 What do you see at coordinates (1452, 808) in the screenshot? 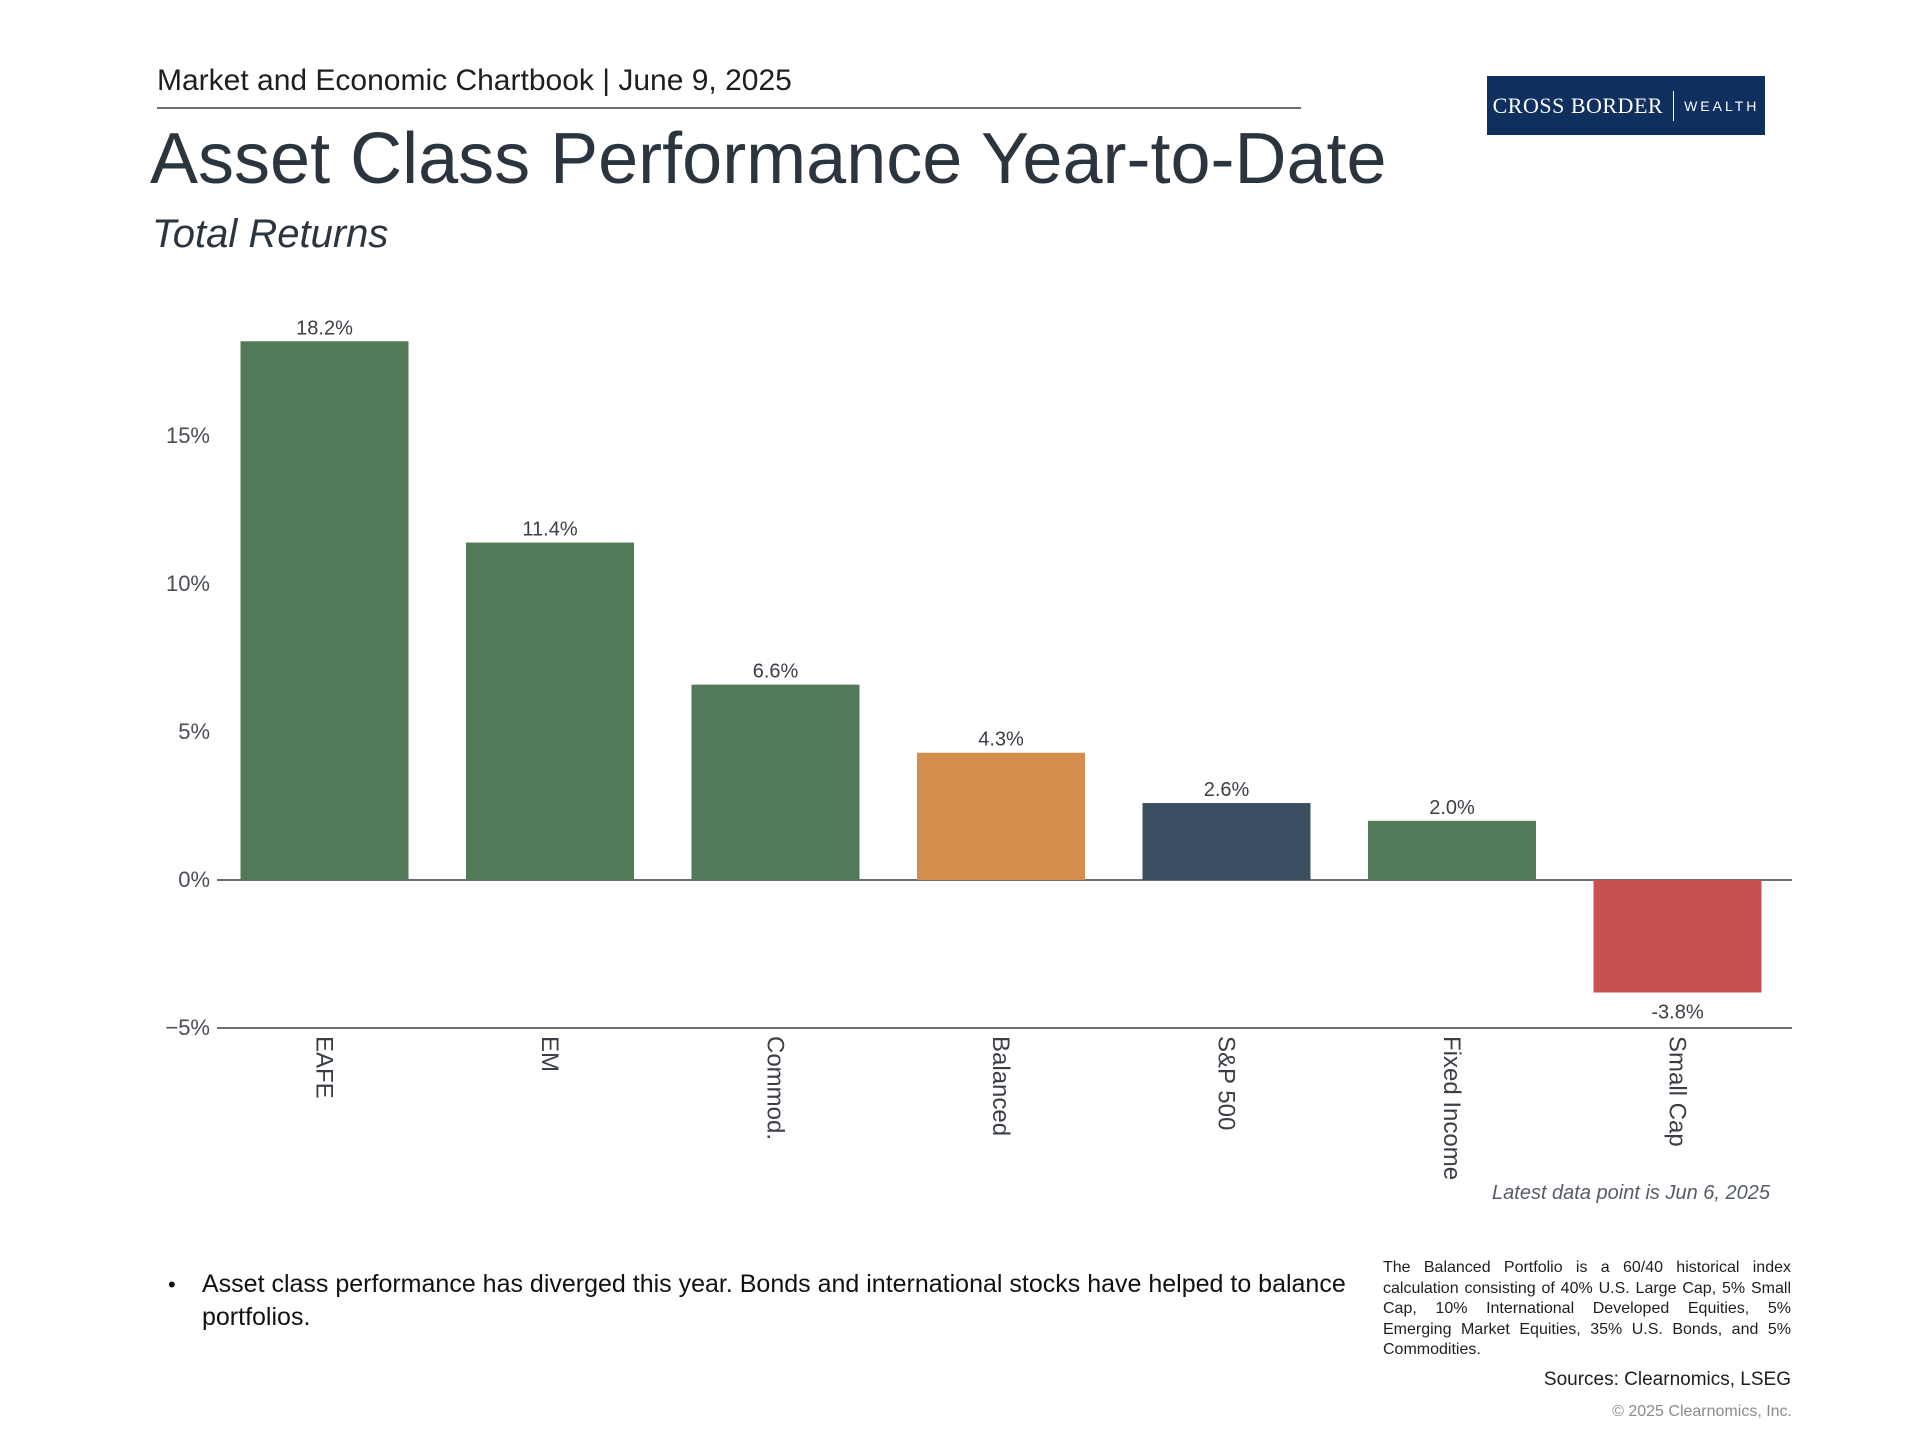
I see `bar-value-label: 2.0%` at bounding box center [1452, 808].